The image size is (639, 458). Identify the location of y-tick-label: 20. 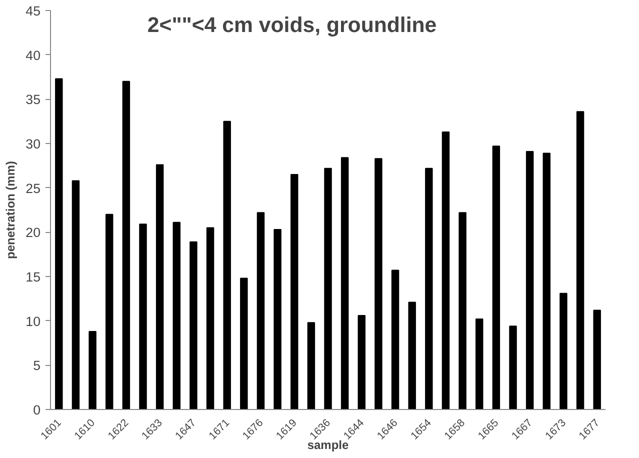
(33, 232).